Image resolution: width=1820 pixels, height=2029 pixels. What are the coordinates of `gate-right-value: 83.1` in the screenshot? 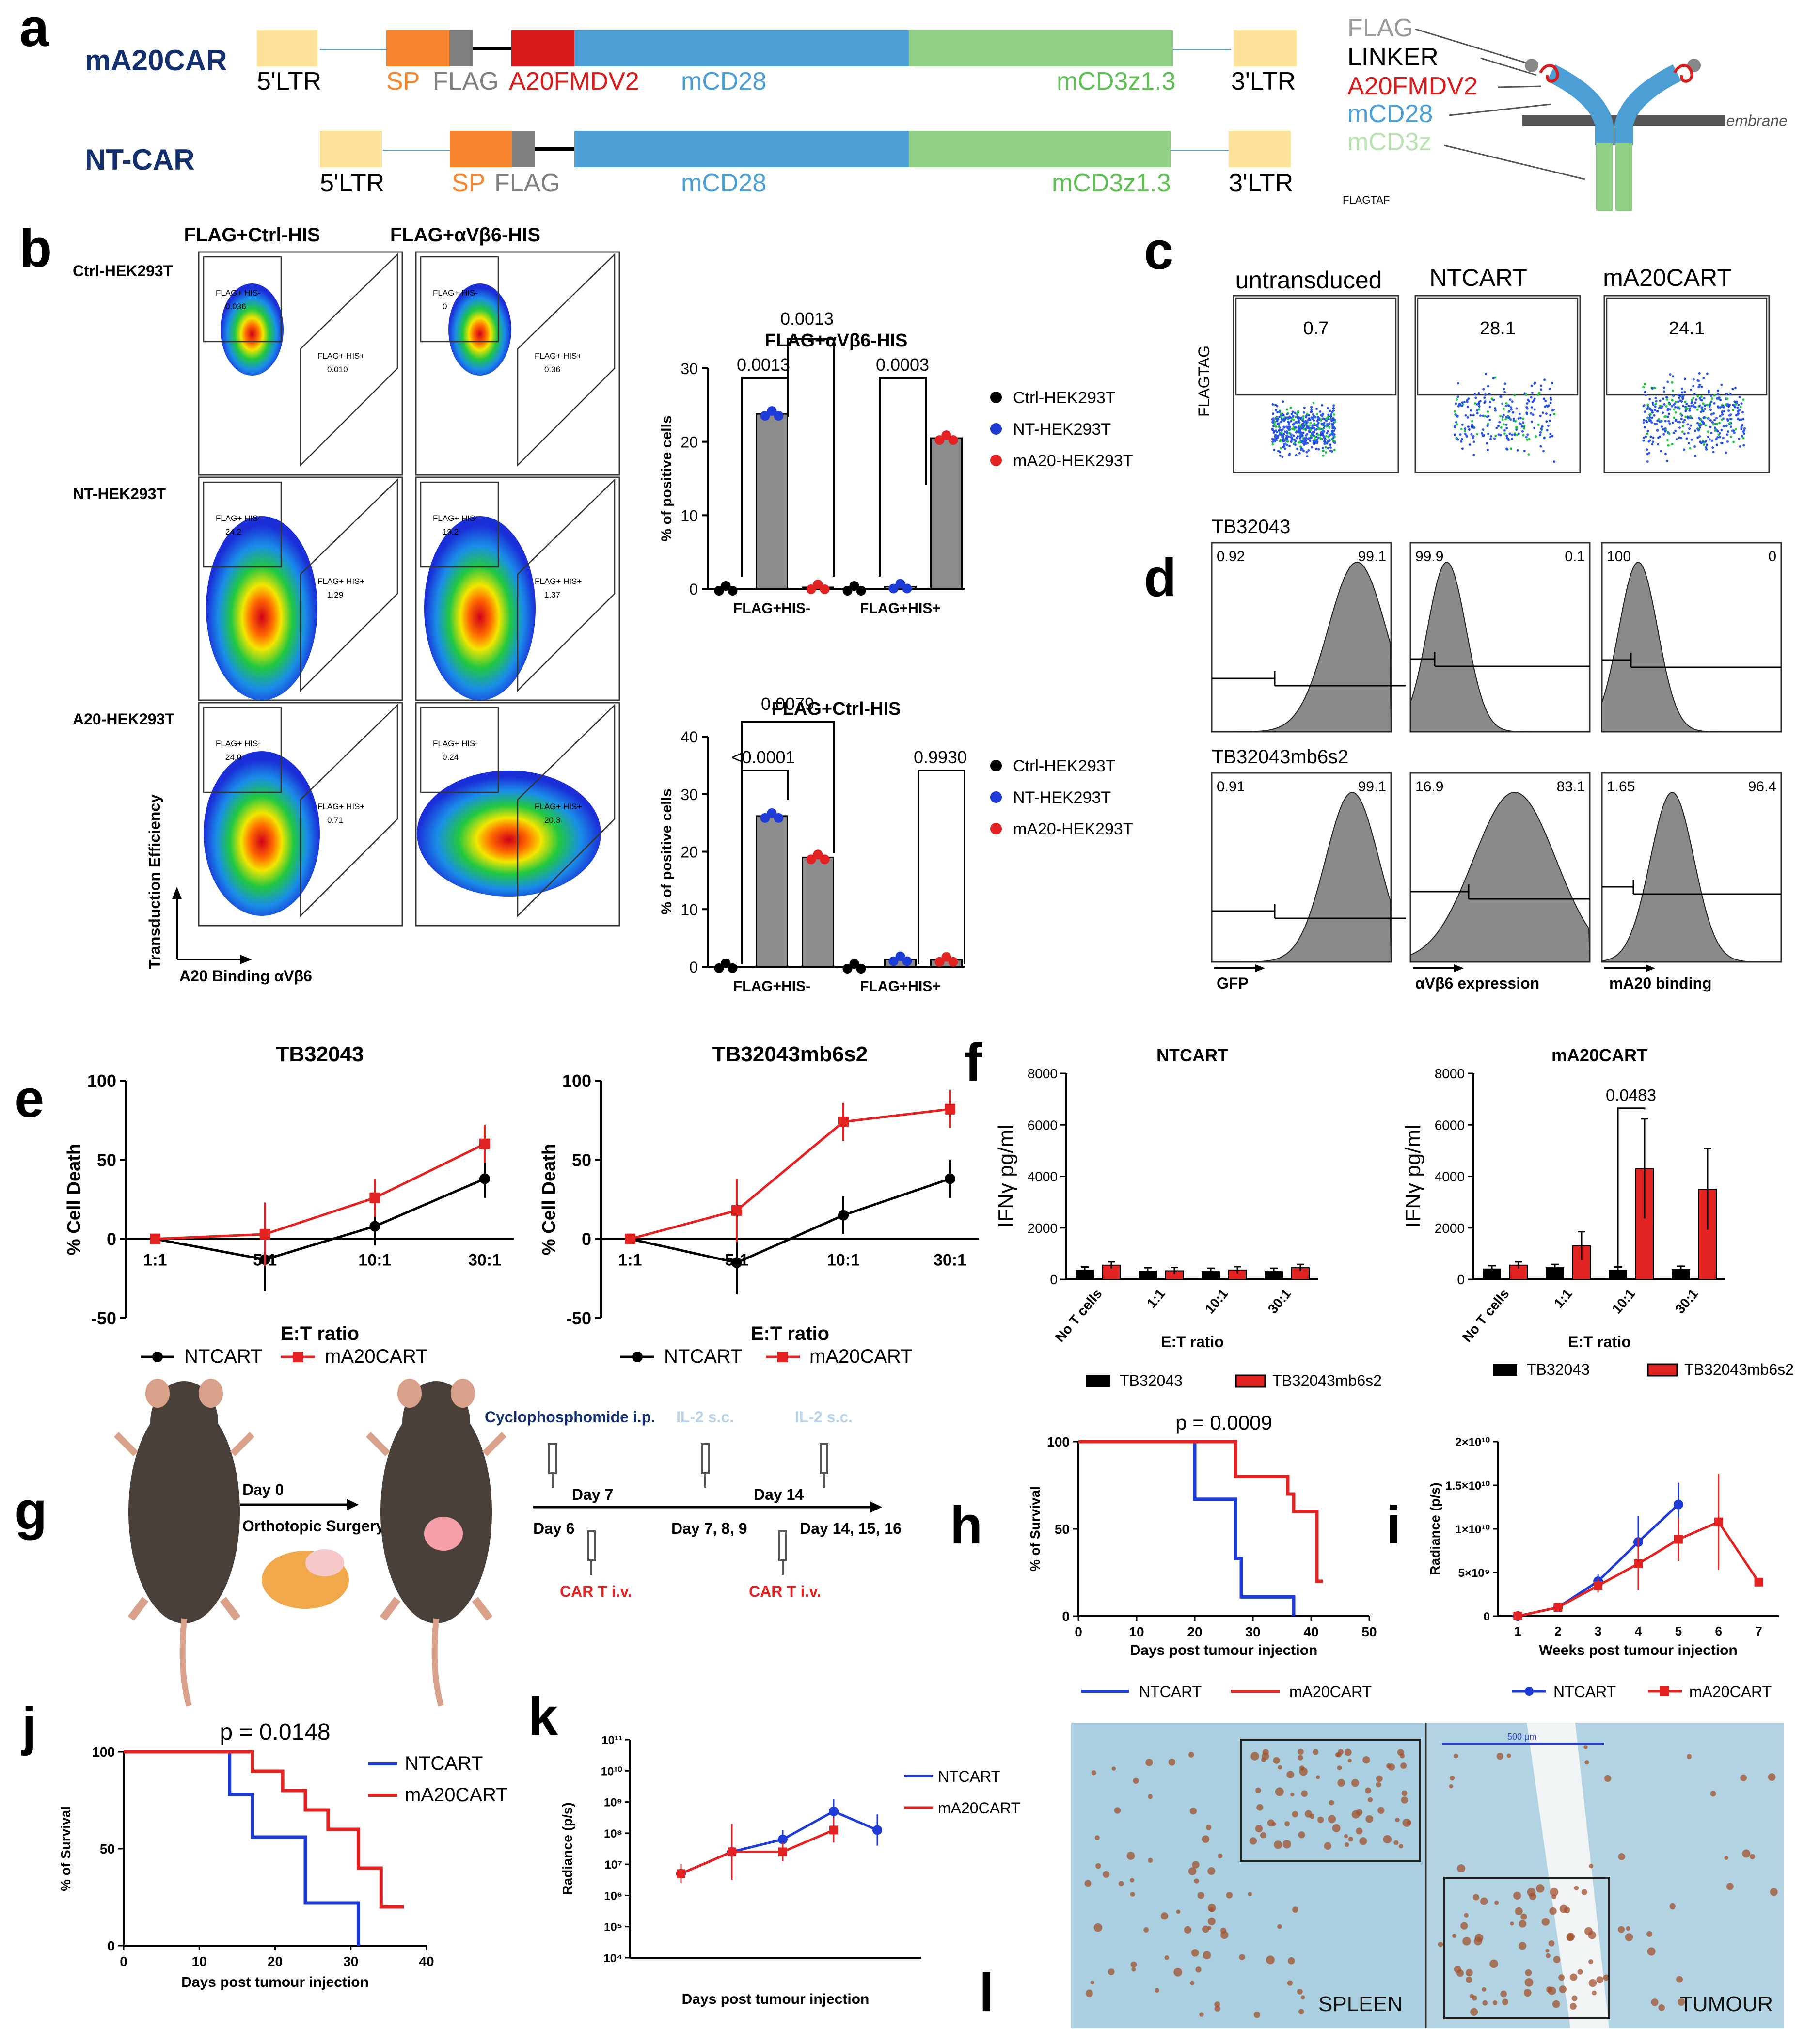 It's located at (1571, 787).